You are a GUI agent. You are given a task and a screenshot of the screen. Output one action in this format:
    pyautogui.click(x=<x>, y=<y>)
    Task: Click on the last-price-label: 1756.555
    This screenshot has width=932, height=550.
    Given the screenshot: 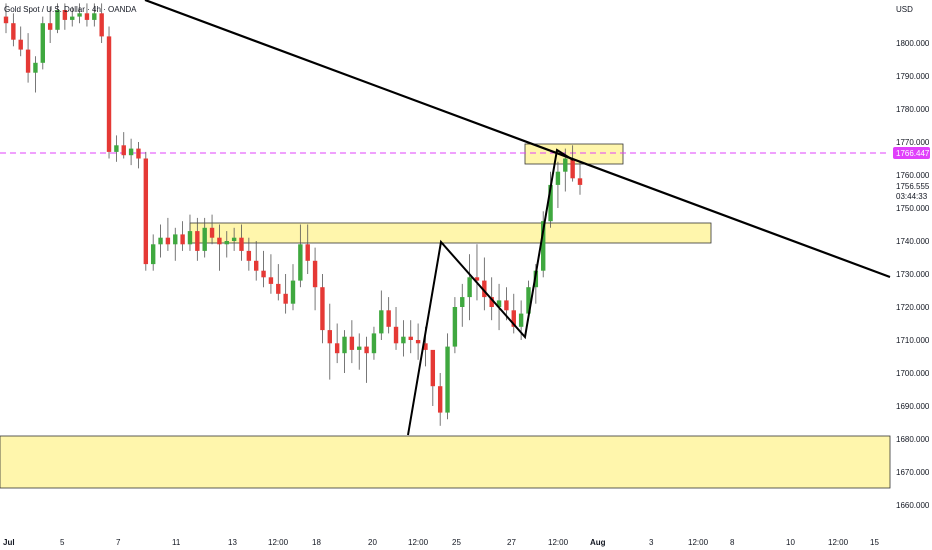 What is the action you would take?
    pyautogui.click(x=913, y=186)
    